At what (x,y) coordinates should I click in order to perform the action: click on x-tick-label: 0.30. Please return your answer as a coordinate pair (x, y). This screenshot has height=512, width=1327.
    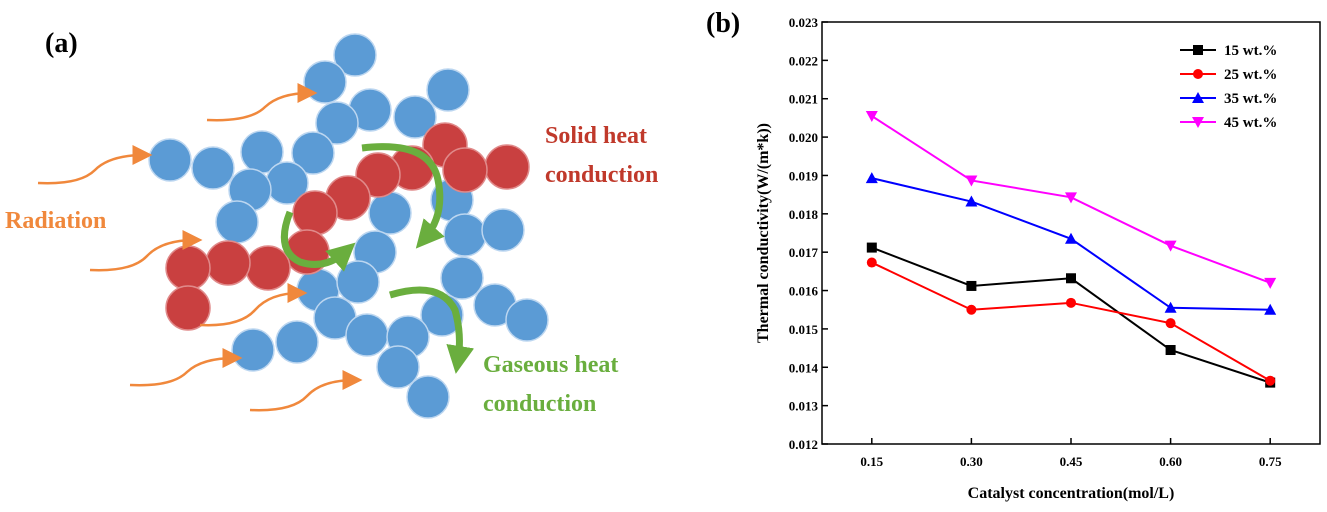
    Looking at the image, I should click on (971, 461).